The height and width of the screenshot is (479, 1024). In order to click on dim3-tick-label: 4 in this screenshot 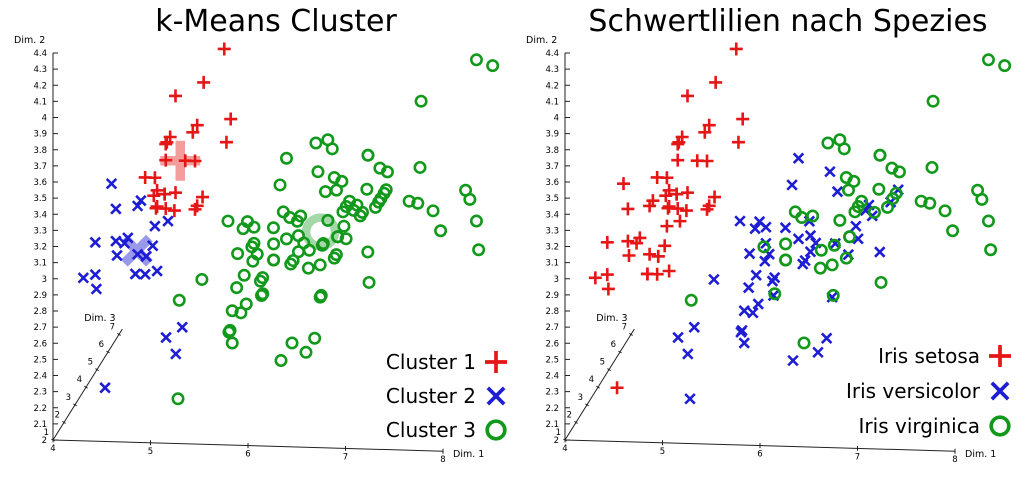, I will do `click(591, 380)`.